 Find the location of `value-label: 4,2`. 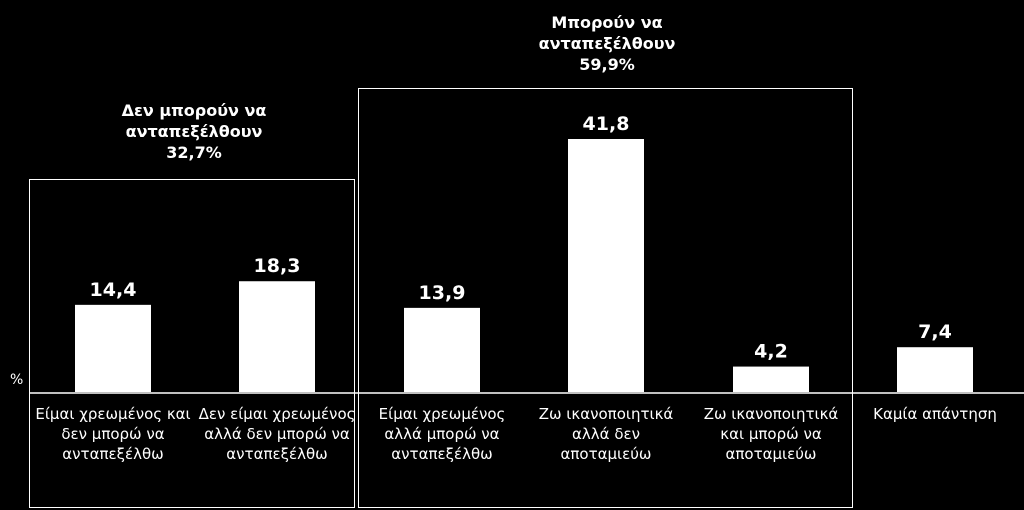

value-label: 4,2 is located at coordinates (771, 352).